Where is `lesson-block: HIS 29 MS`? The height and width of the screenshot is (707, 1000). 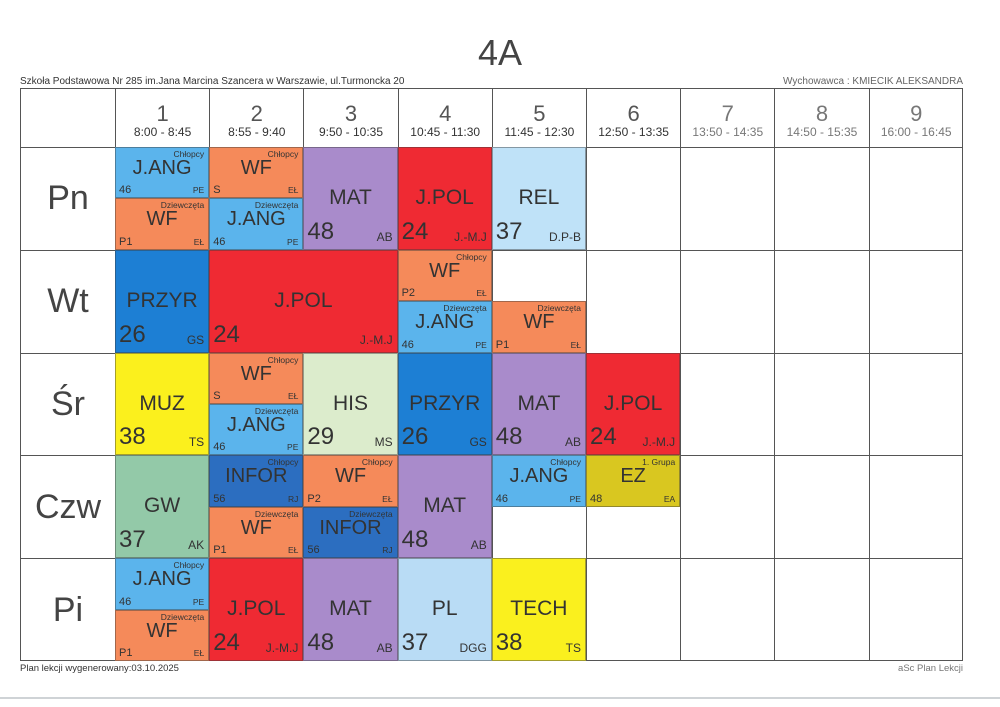 lesson-block: HIS 29 MS is located at coordinates (350, 404).